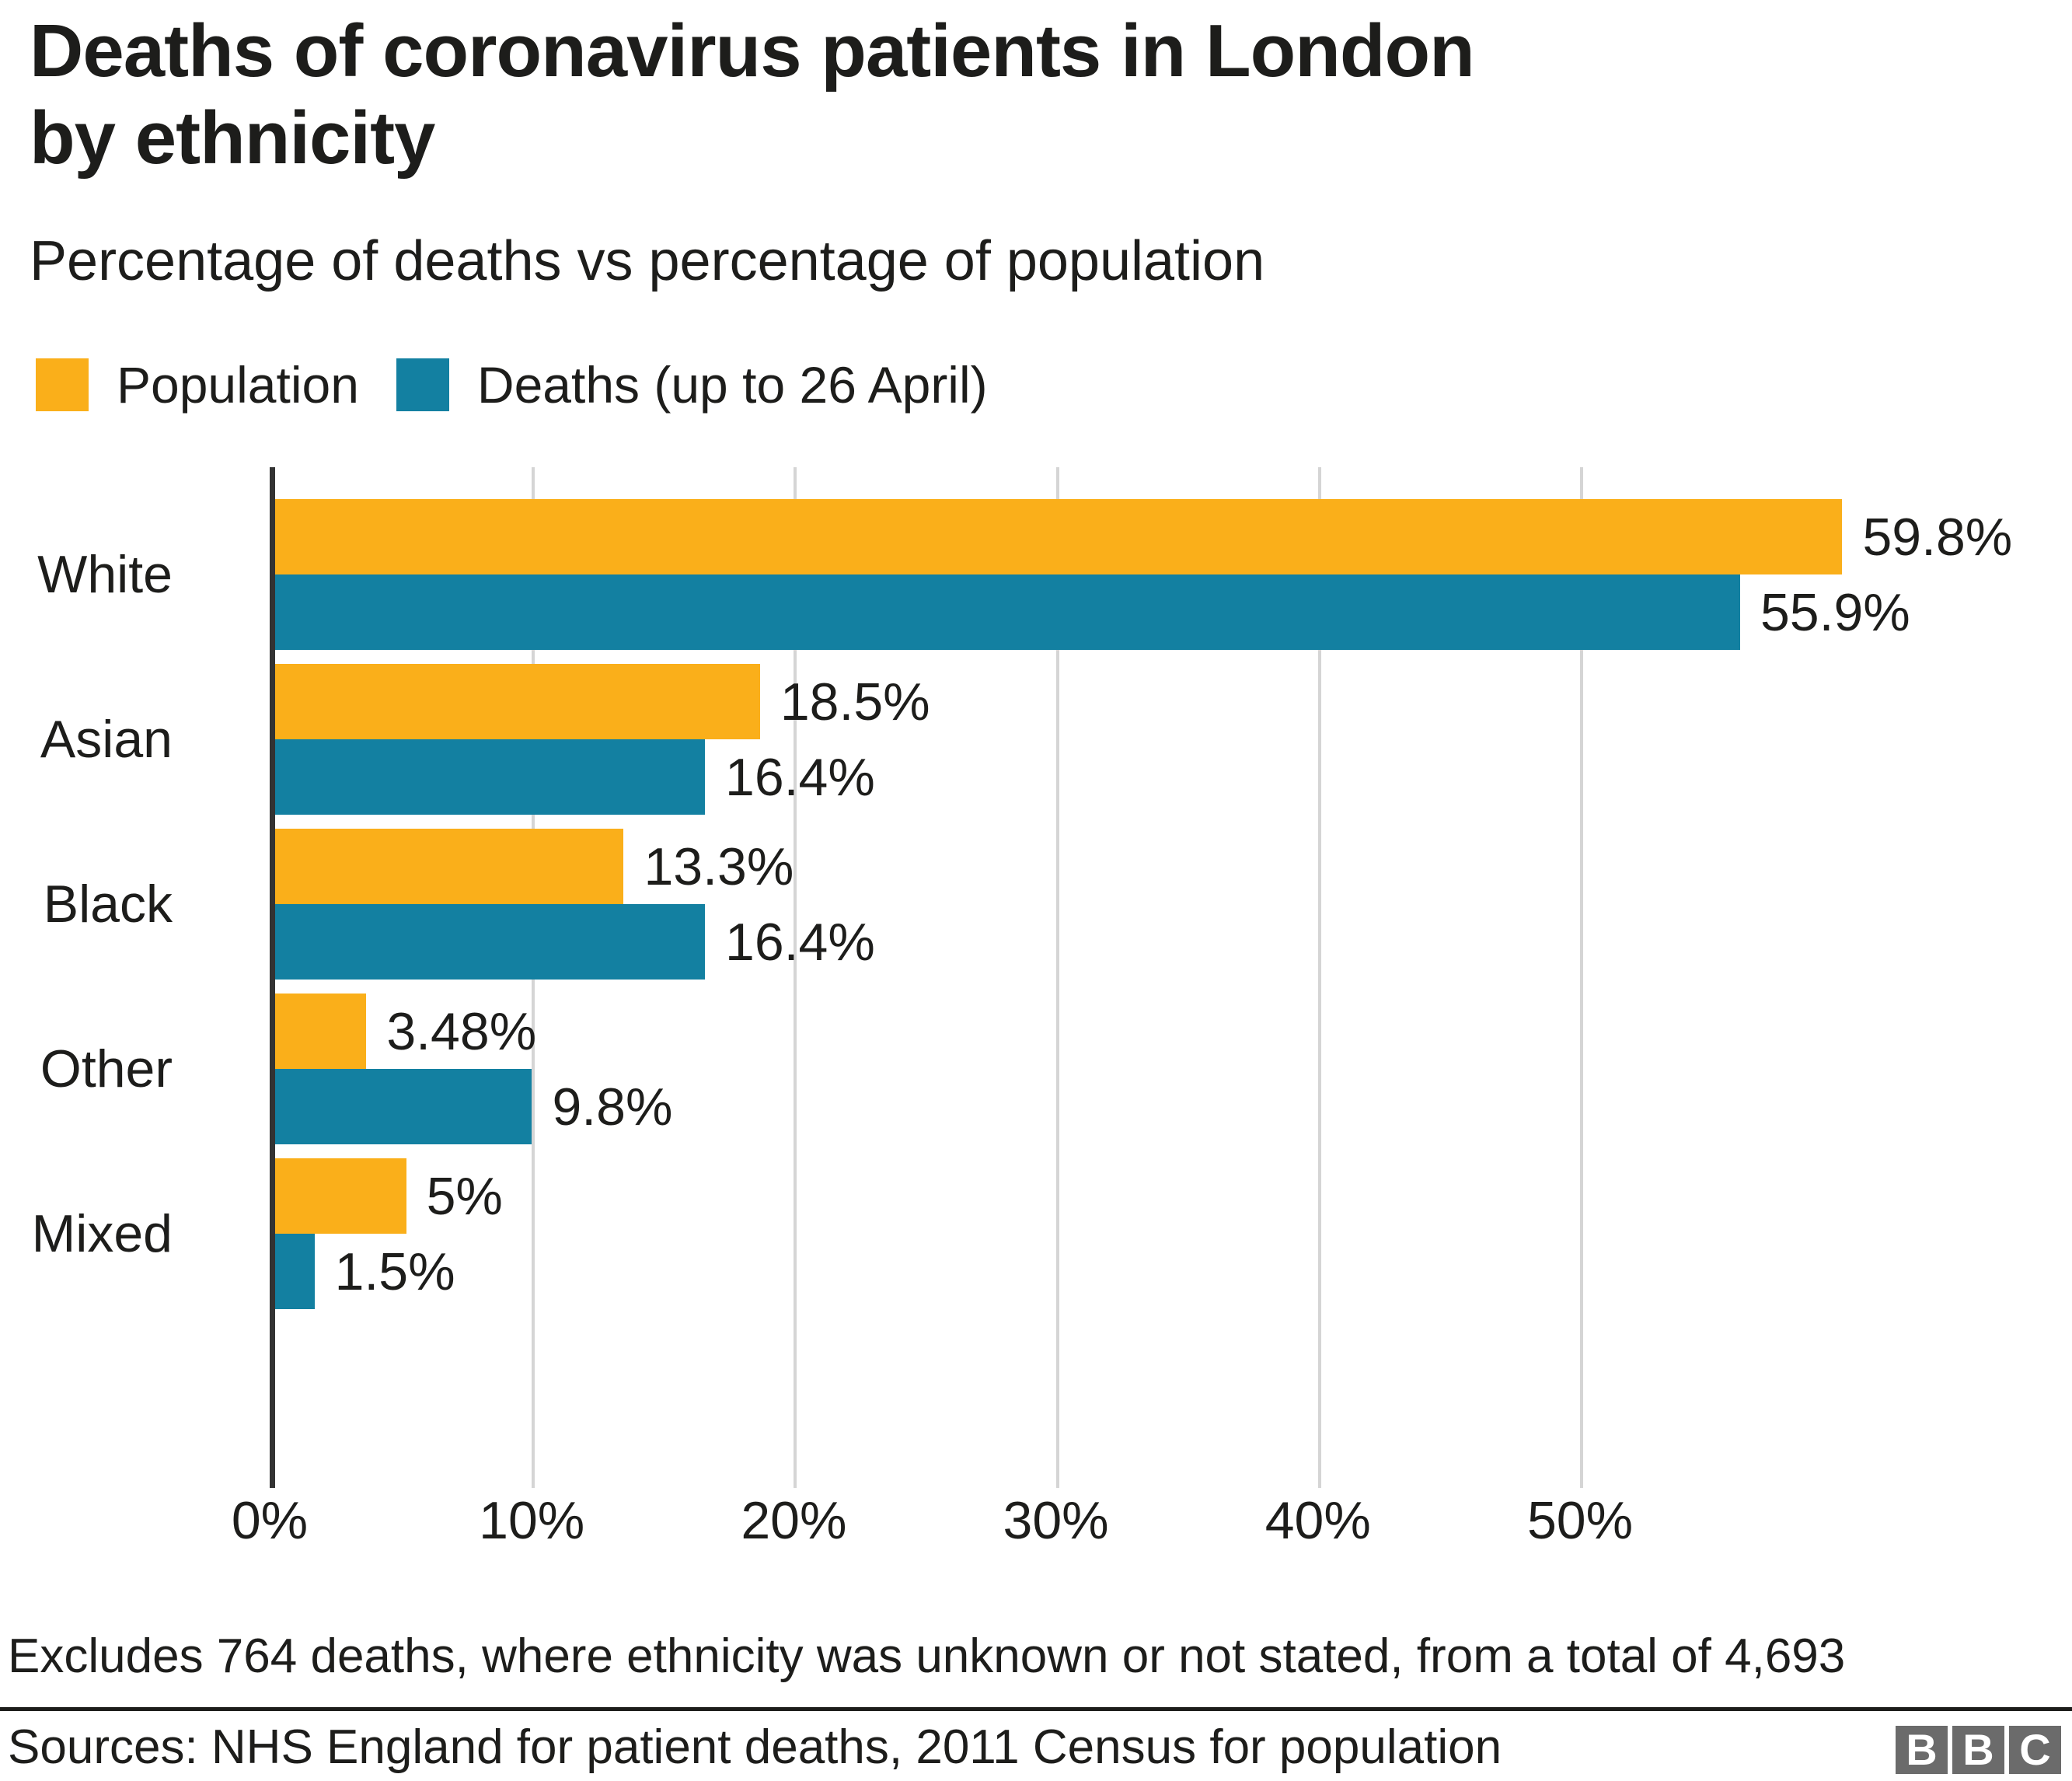 This screenshot has width=2072, height=1781. I want to click on bar-group-asian-population: 18.5%, so click(602, 701).